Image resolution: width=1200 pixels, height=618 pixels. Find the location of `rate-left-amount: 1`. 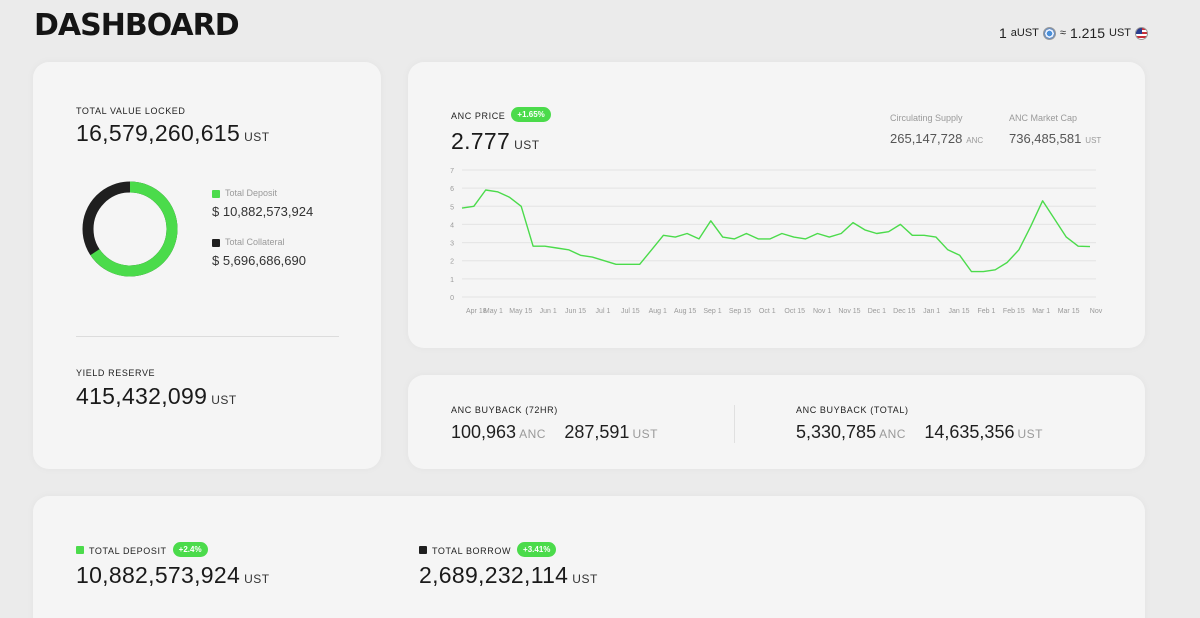

rate-left-amount: 1 is located at coordinates (1002, 33).